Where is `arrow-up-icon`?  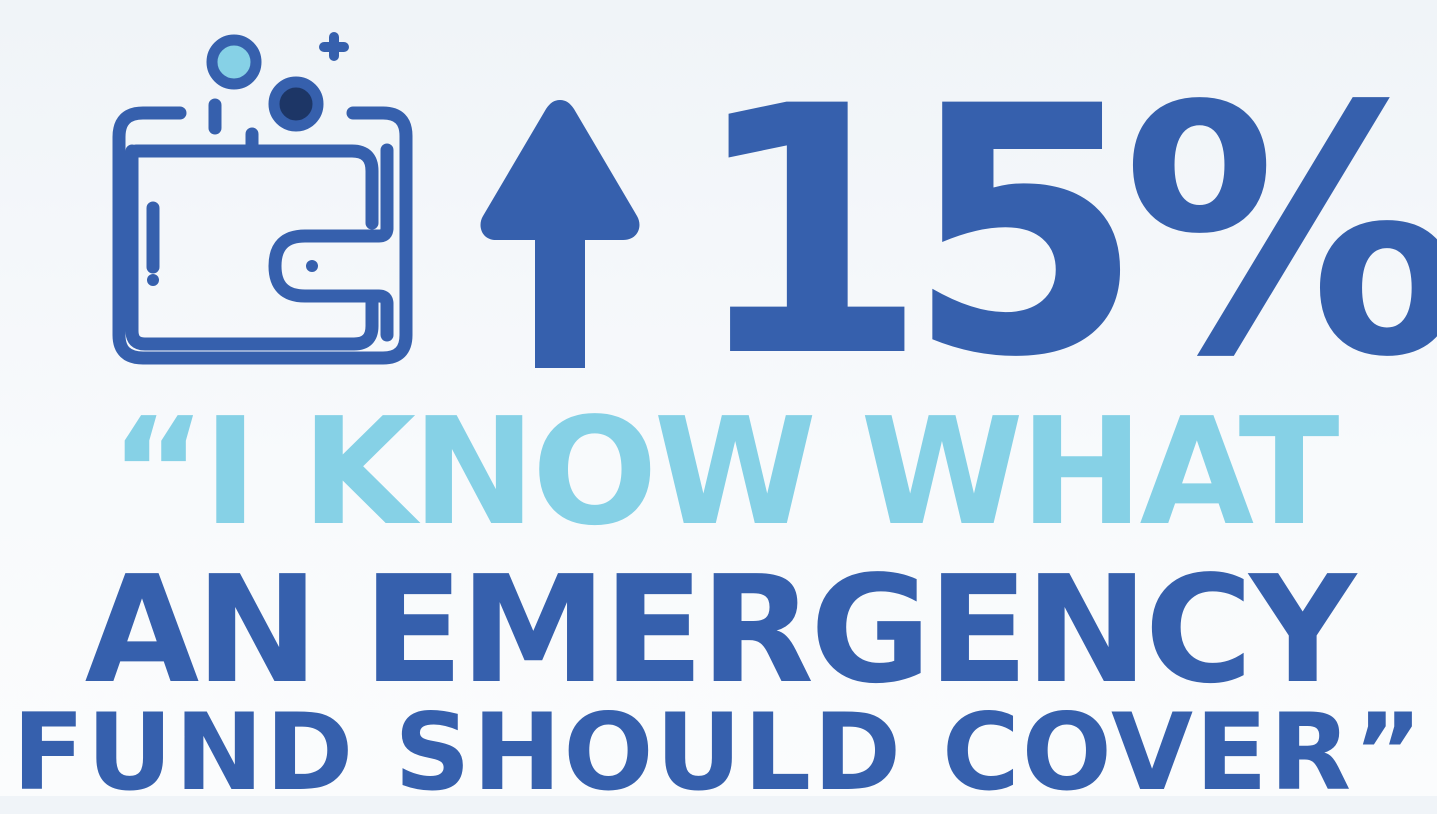 arrow-up-icon is located at coordinates (560, 234).